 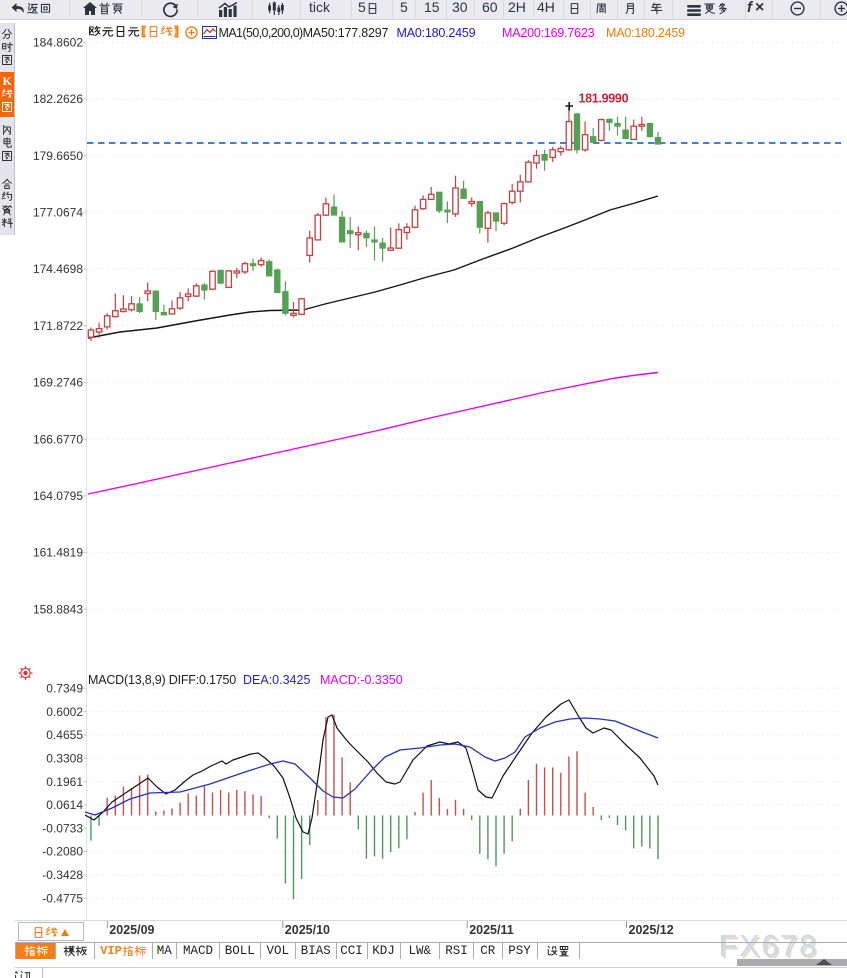 What do you see at coordinates (64, 712) in the screenshot?
I see `svg-text: 0.6002` at bounding box center [64, 712].